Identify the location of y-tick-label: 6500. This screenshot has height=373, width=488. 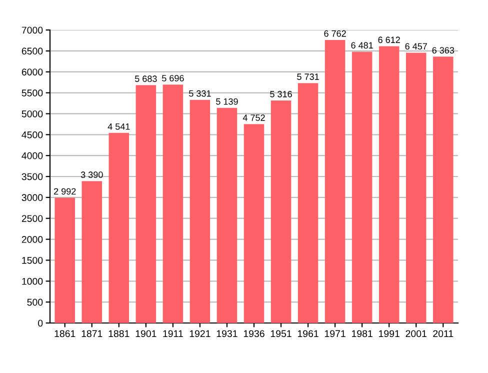
(32, 51).